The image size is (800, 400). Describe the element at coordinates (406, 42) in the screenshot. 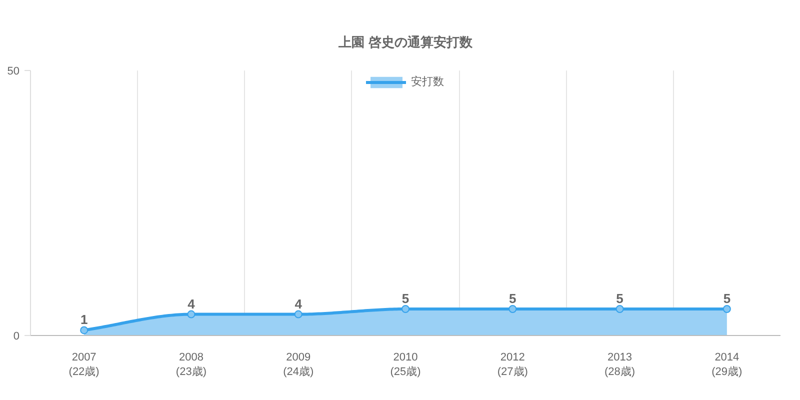

I see `chart-title: 上園 啓史の通算安打数` at that location.